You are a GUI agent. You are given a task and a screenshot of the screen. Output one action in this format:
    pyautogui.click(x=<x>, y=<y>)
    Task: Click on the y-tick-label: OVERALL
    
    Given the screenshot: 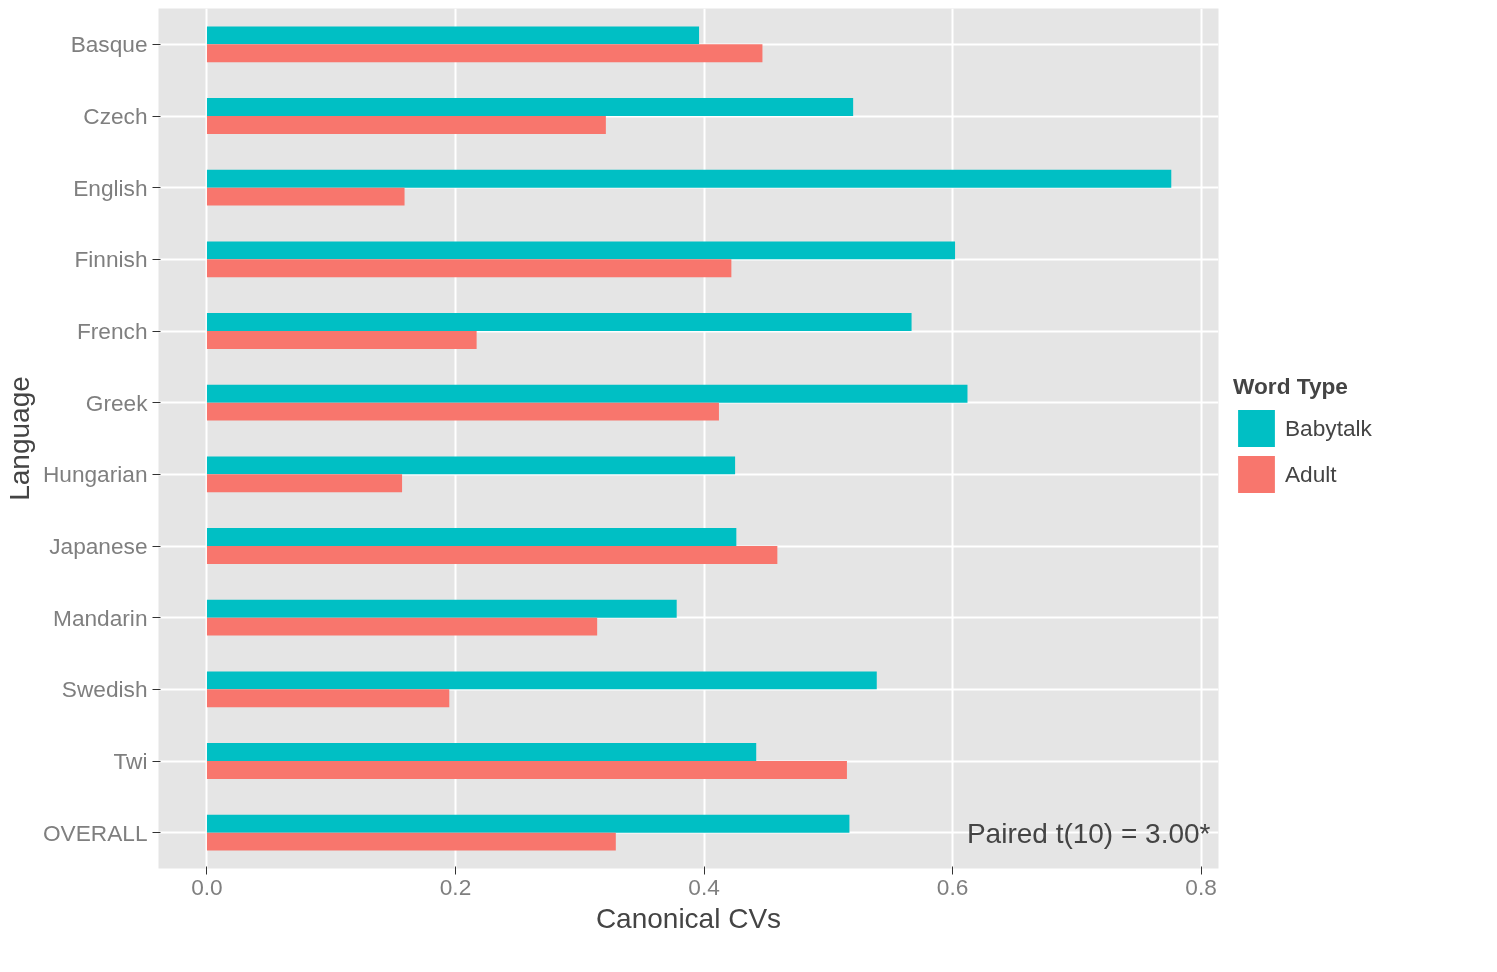 What is the action you would take?
    pyautogui.click(x=95, y=832)
    